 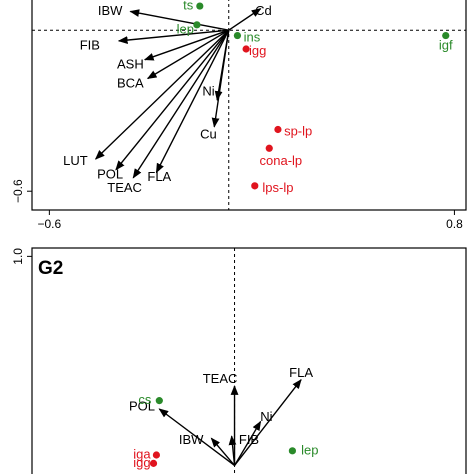 I want to click on arrow-bca, so click(x=188, y=54).